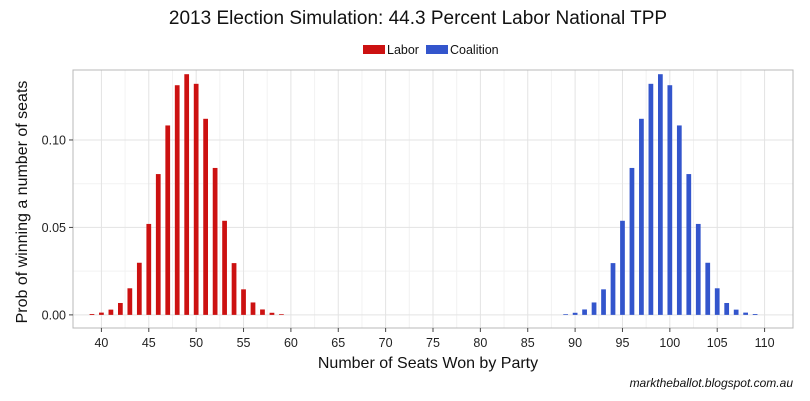 The image size is (810, 401). What do you see at coordinates (196, 343) in the screenshot?
I see `x-tick-label: 50` at bounding box center [196, 343].